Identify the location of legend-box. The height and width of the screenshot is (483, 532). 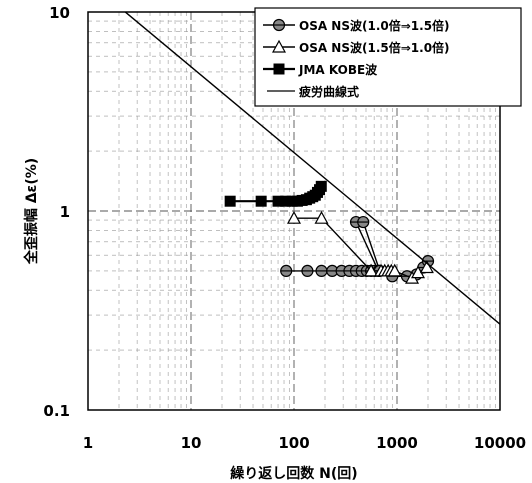
(388, 57).